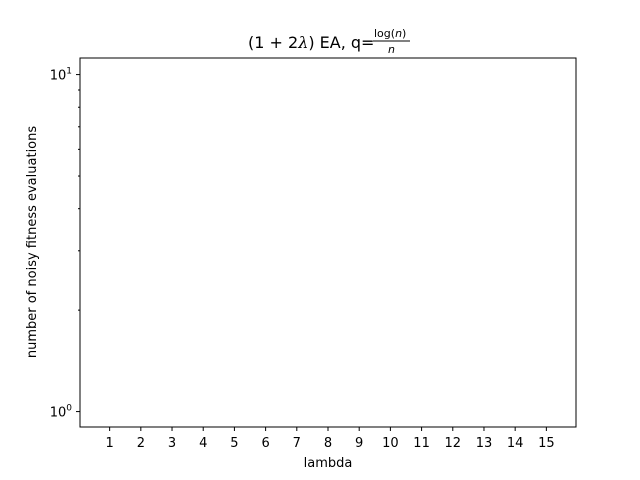  I want to click on x-tick-label: 10, so click(390, 443).